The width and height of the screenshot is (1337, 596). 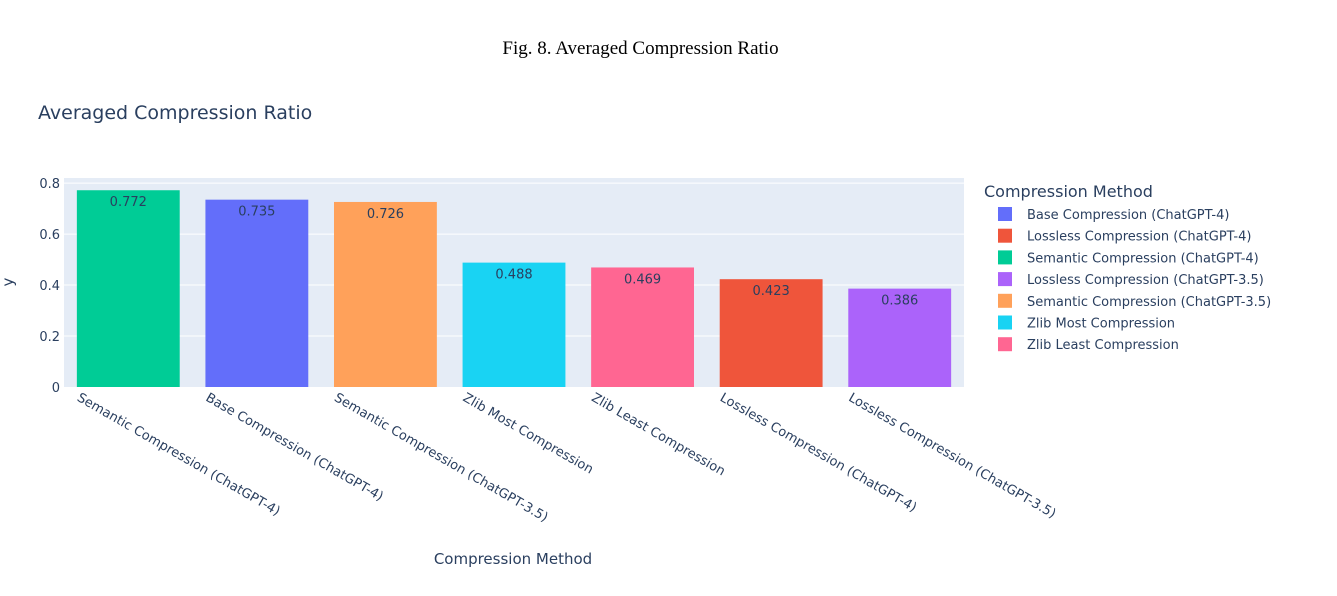 What do you see at coordinates (771, 291) in the screenshot?
I see `bar-value-label: 0.423` at bounding box center [771, 291].